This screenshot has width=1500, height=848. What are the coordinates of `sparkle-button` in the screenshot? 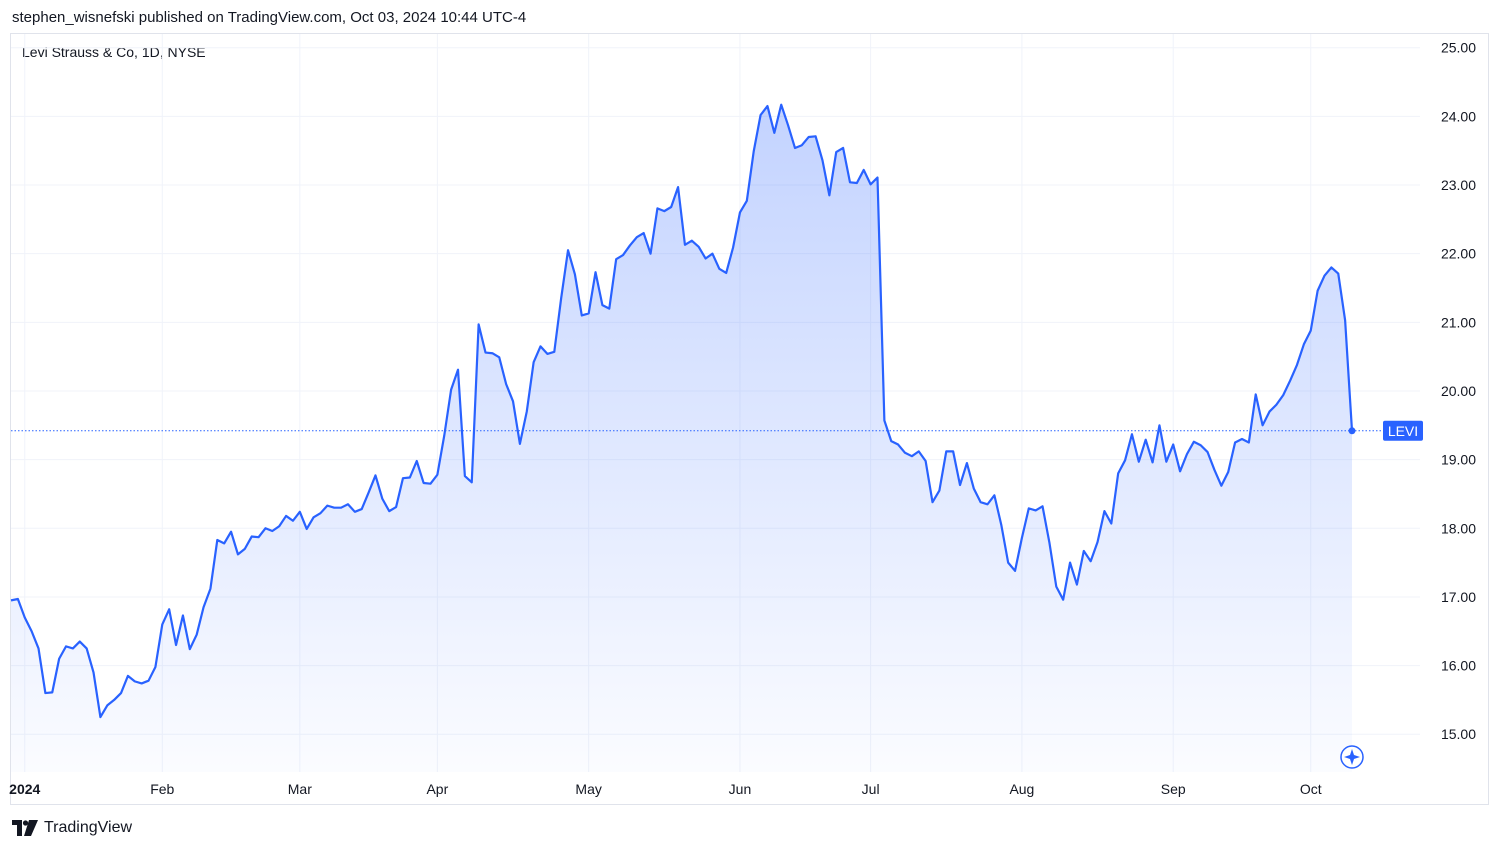 It's located at (1352, 757).